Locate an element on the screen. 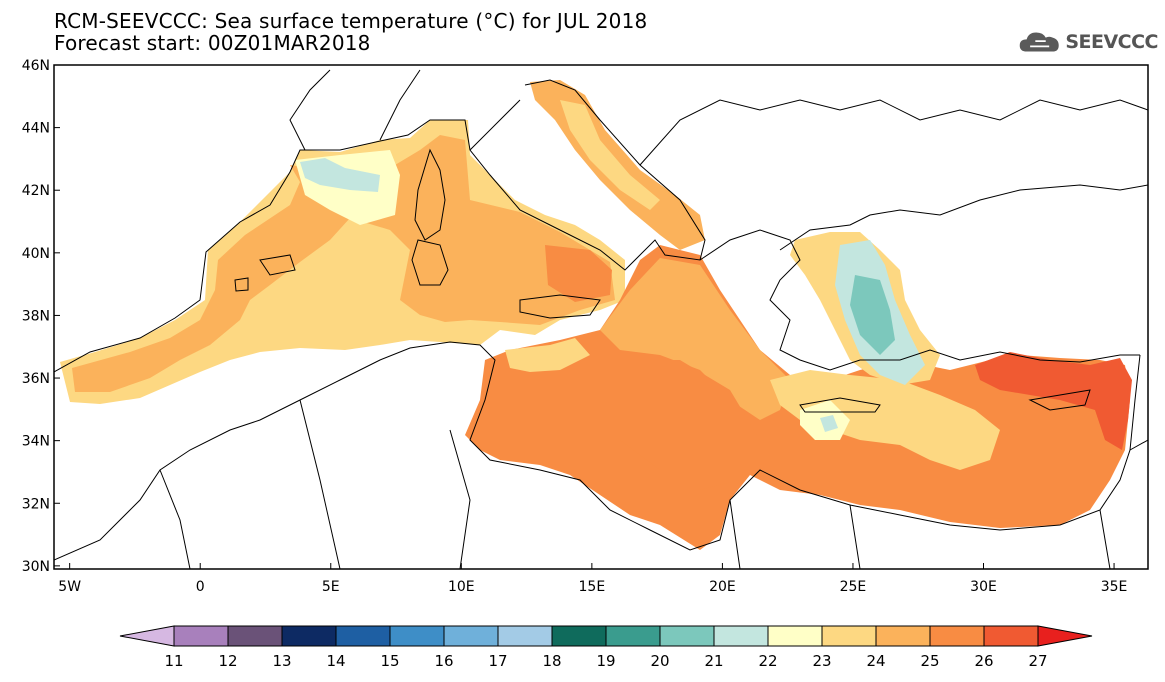 The width and height of the screenshot is (1165, 682). lat-tick-label: 34N is located at coordinates (36, 442).